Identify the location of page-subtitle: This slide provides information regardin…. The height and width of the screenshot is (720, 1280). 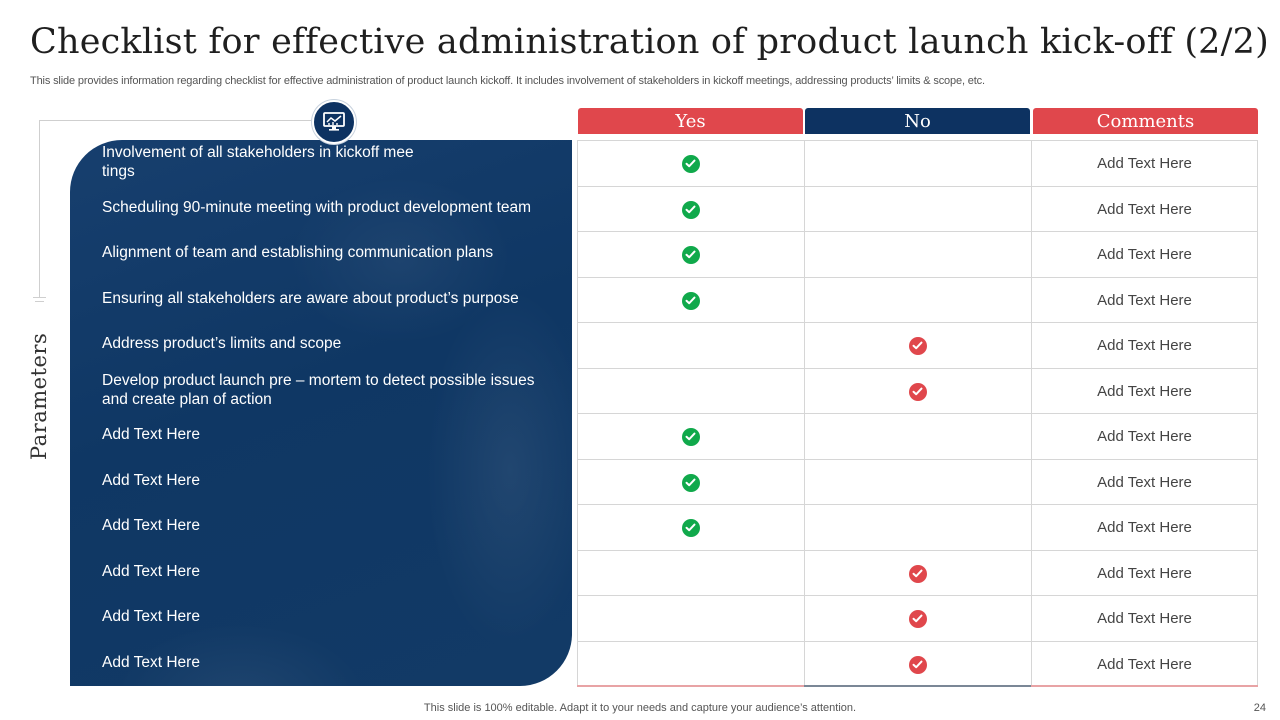
(507, 81).